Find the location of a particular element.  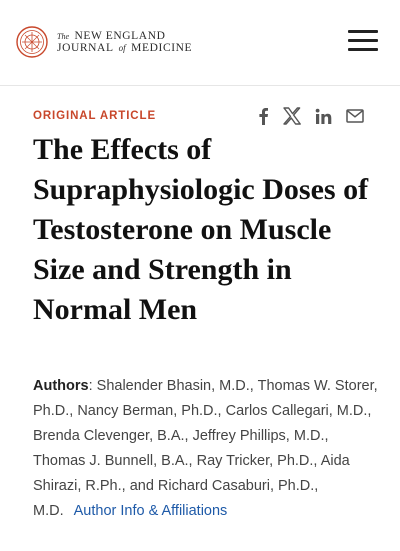

author-info-affiliations-link: Author Info & Affiliations is located at coordinates (150, 511).